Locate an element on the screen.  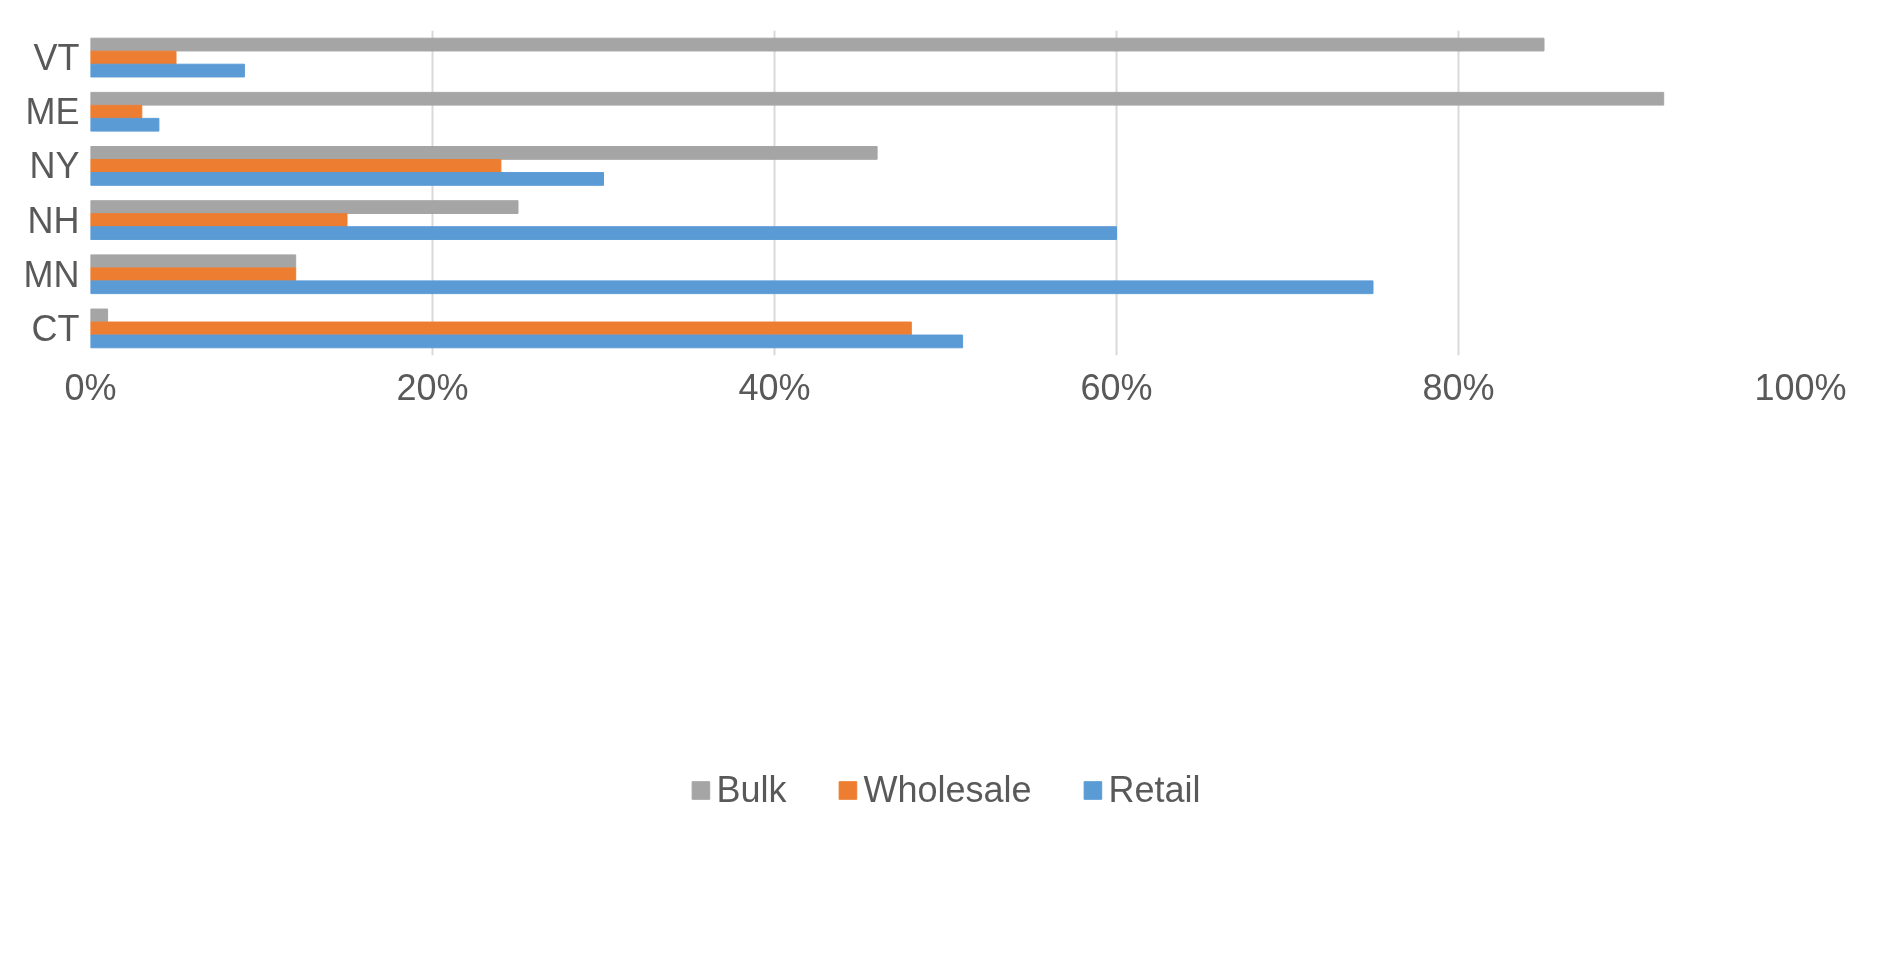
x-tick-label: 0% is located at coordinates (90, 387).